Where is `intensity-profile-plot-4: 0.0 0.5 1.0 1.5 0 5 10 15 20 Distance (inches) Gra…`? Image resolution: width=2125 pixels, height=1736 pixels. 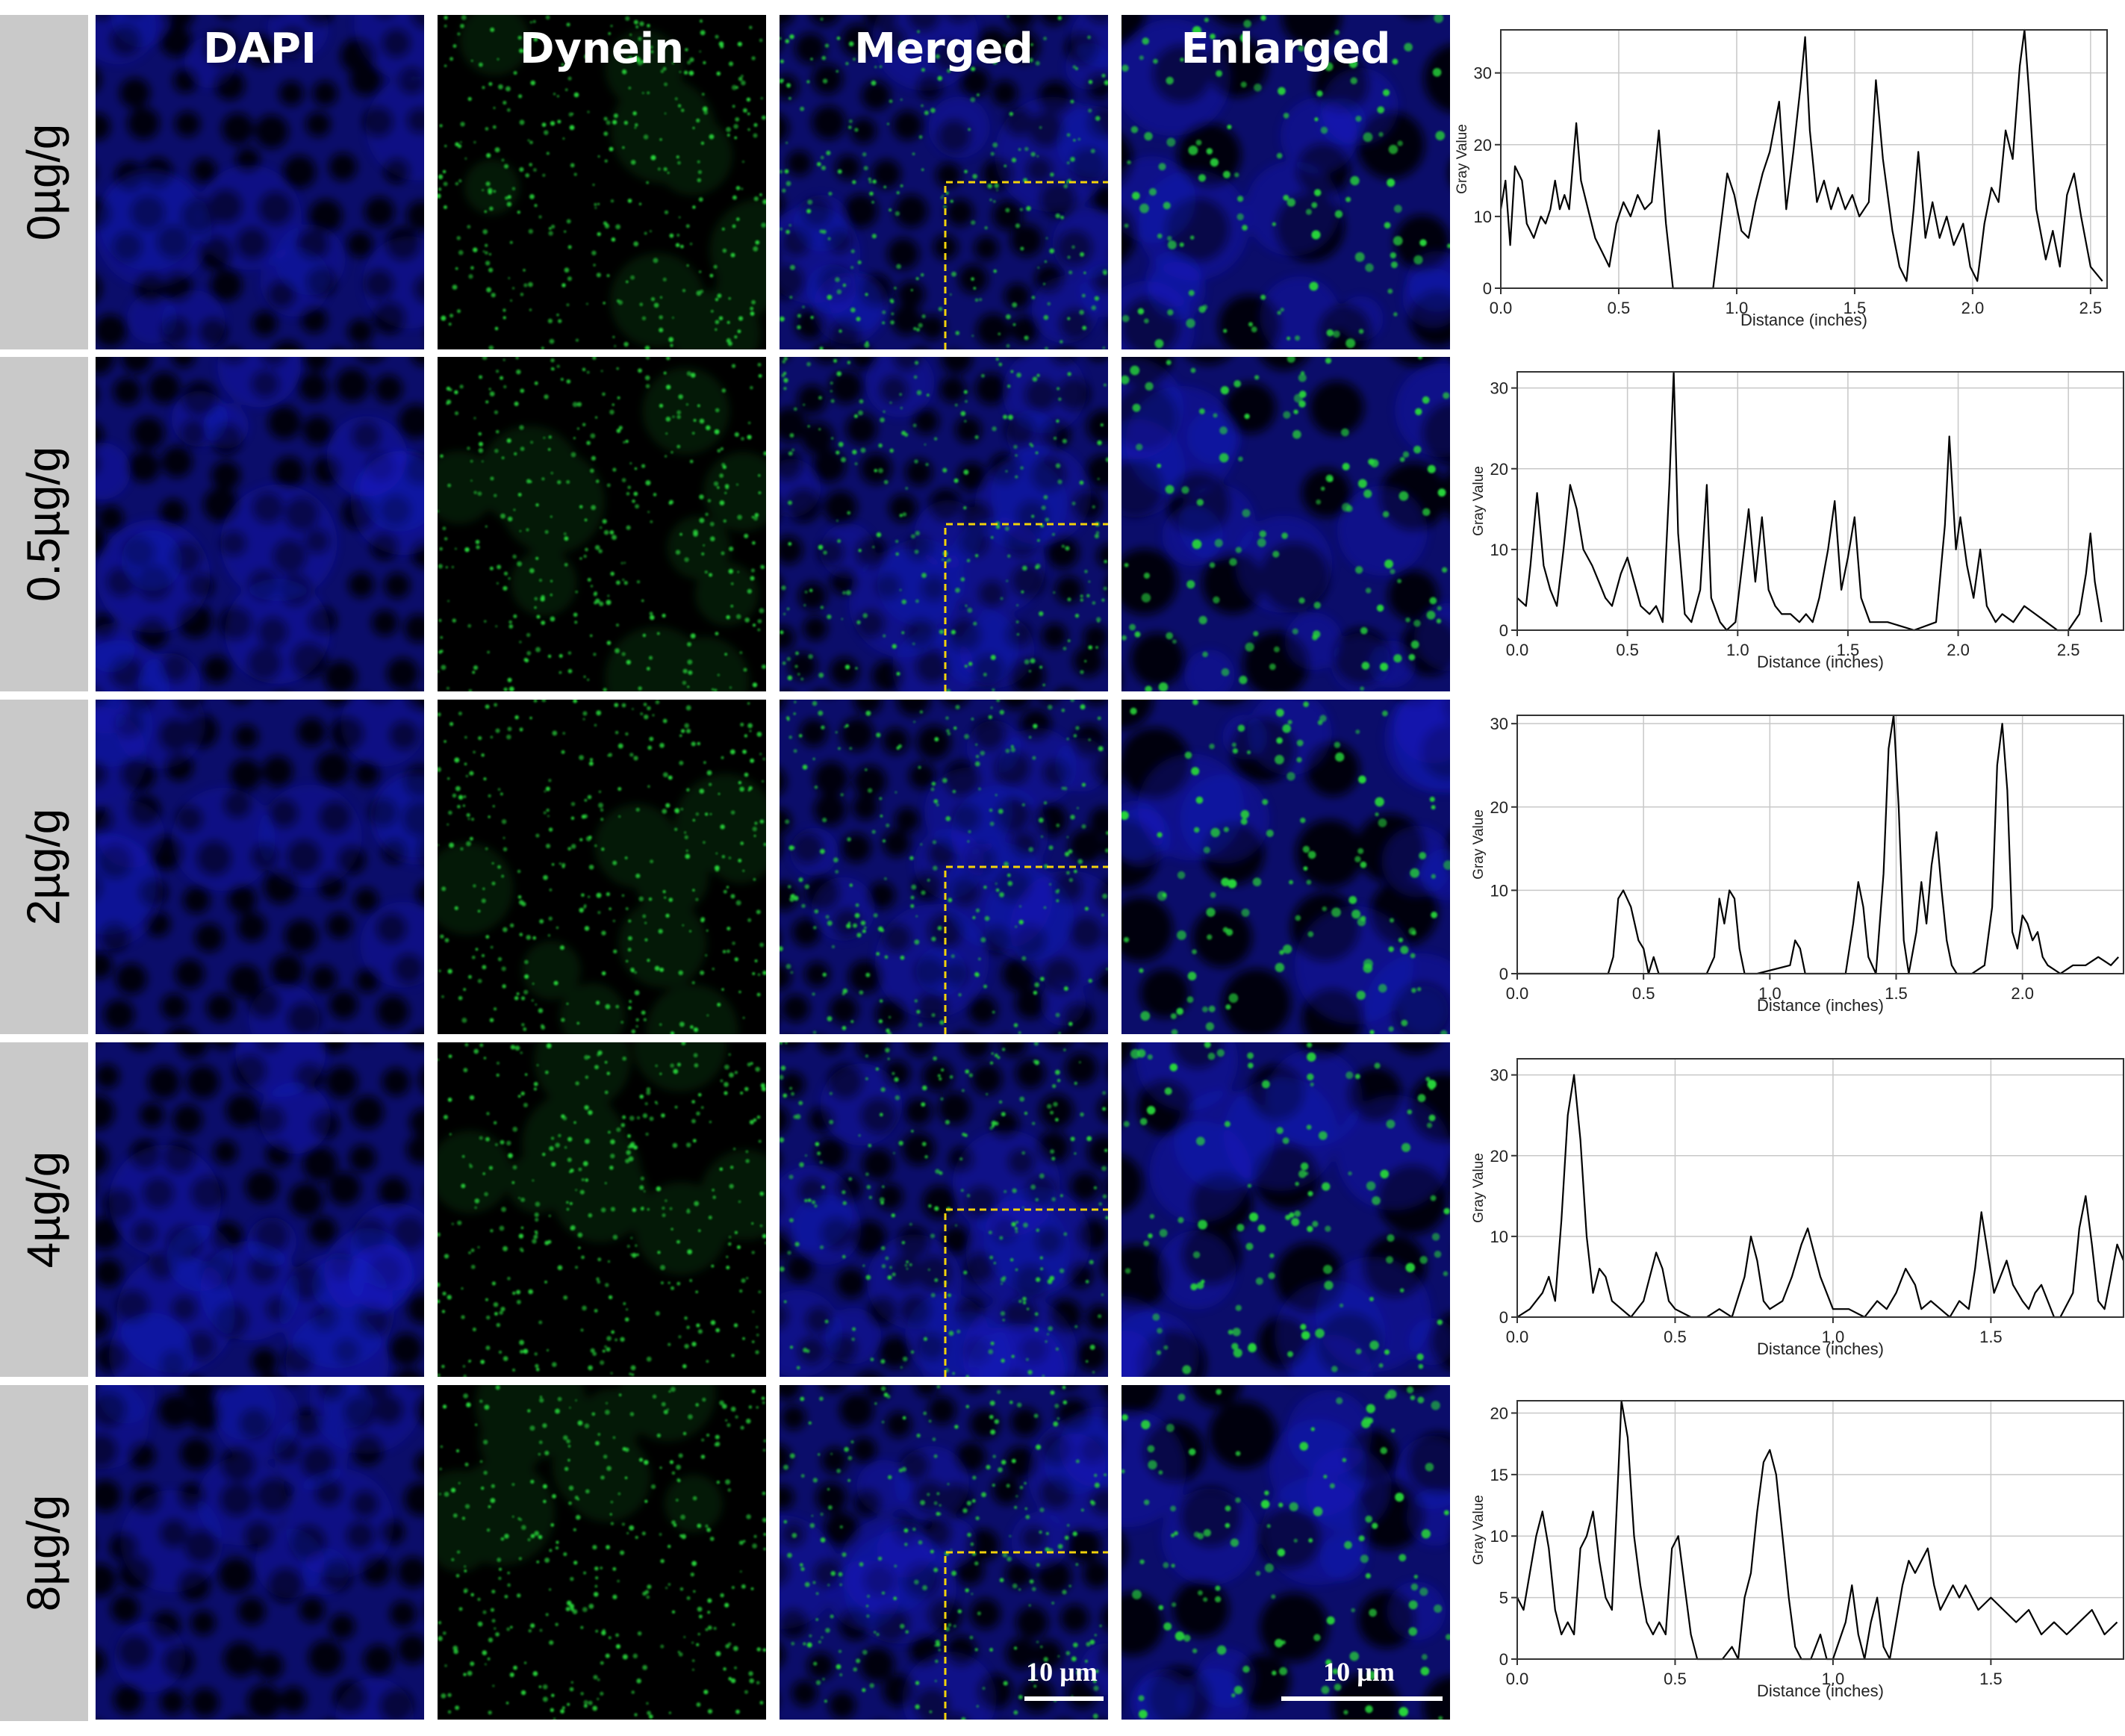 intensity-profile-plot-4: 0.0 0.5 1.0 1.5 0 5 10 15 20 Distance (inches) Gra… is located at coordinates (1798, 1550).